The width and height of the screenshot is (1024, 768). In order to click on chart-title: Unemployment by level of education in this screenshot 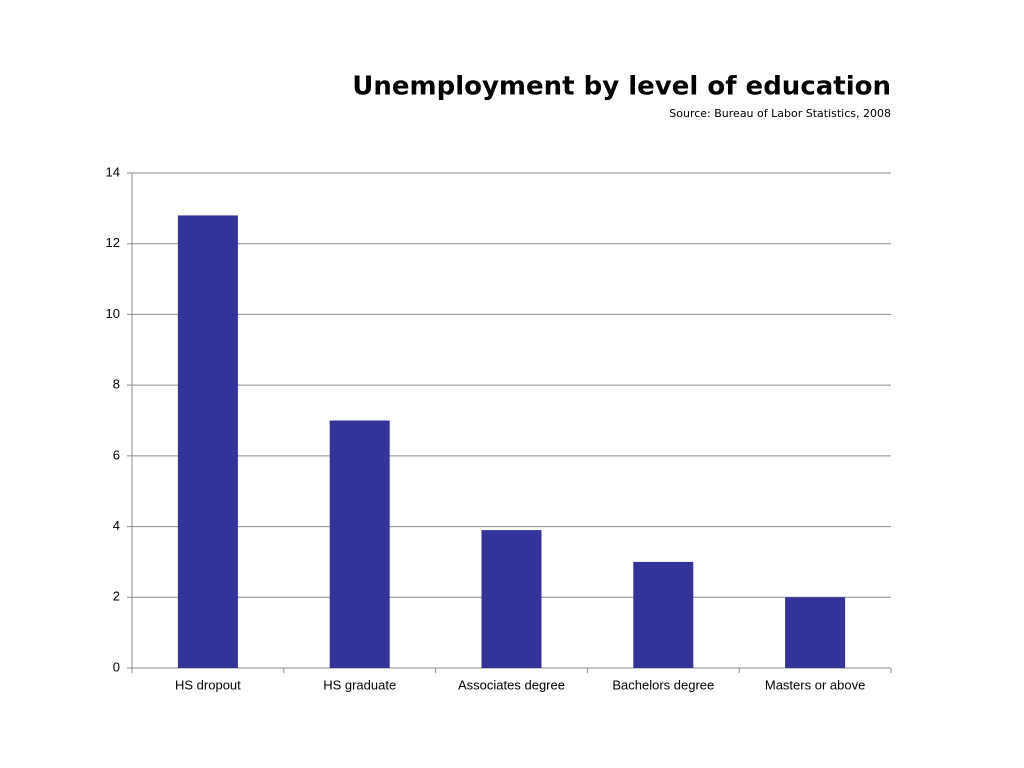, I will do `click(621, 87)`.